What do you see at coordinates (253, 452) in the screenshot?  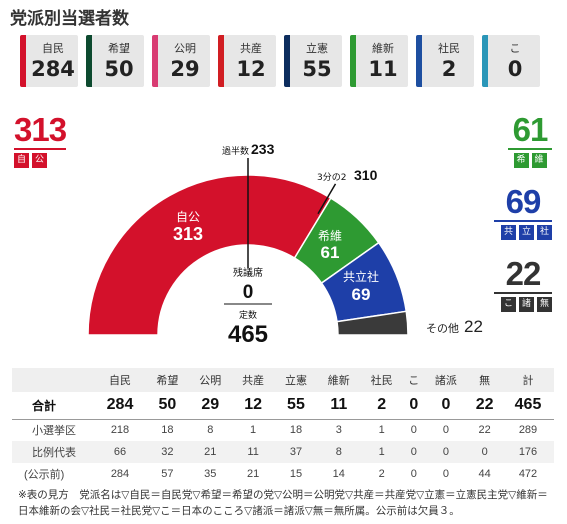 I see `table-cell: 11` at bounding box center [253, 452].